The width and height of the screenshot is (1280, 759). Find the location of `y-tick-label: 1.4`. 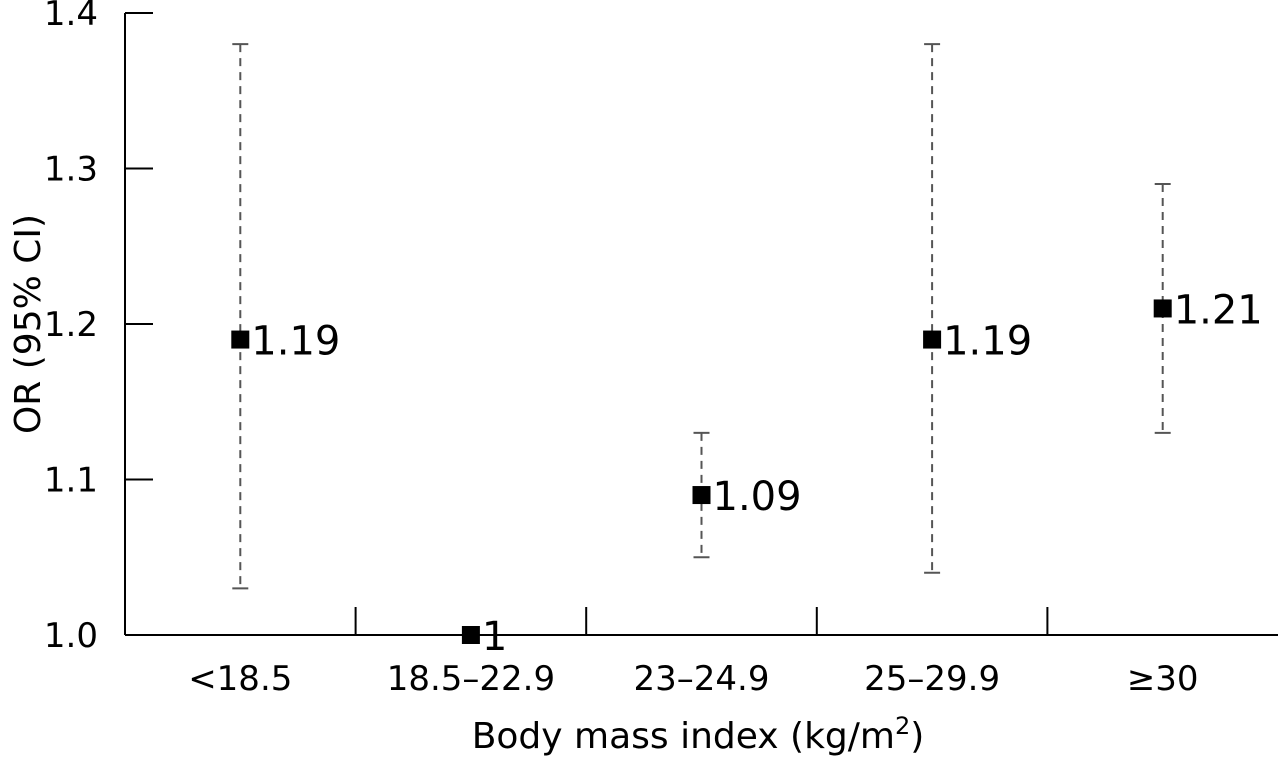

y-tick-label: 1.4 is located at coordinates (71, 17).